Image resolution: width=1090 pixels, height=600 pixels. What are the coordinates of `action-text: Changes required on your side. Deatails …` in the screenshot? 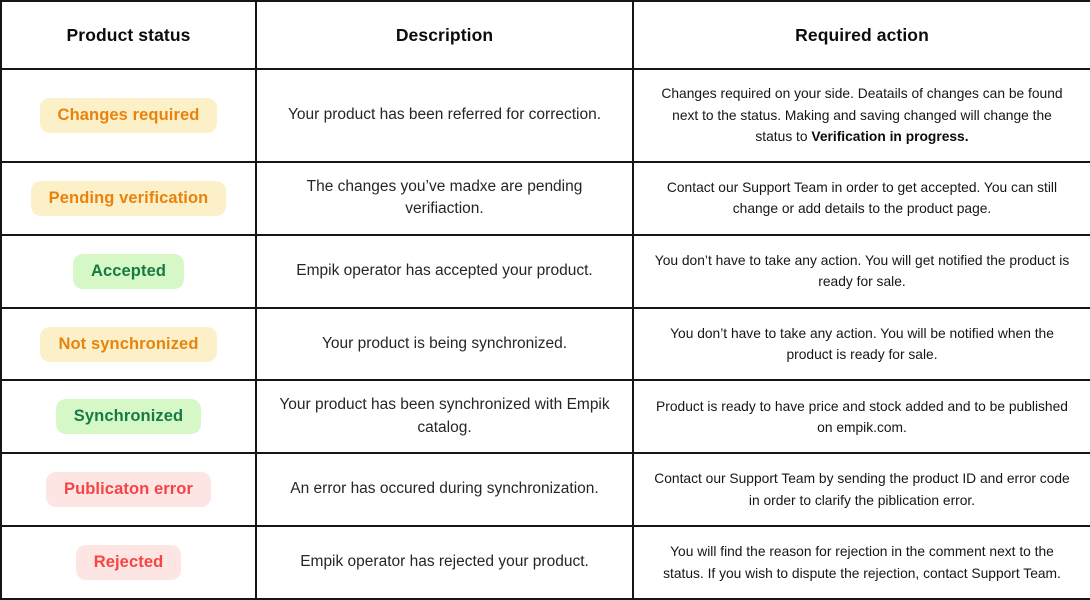 It's located at (862, 115).